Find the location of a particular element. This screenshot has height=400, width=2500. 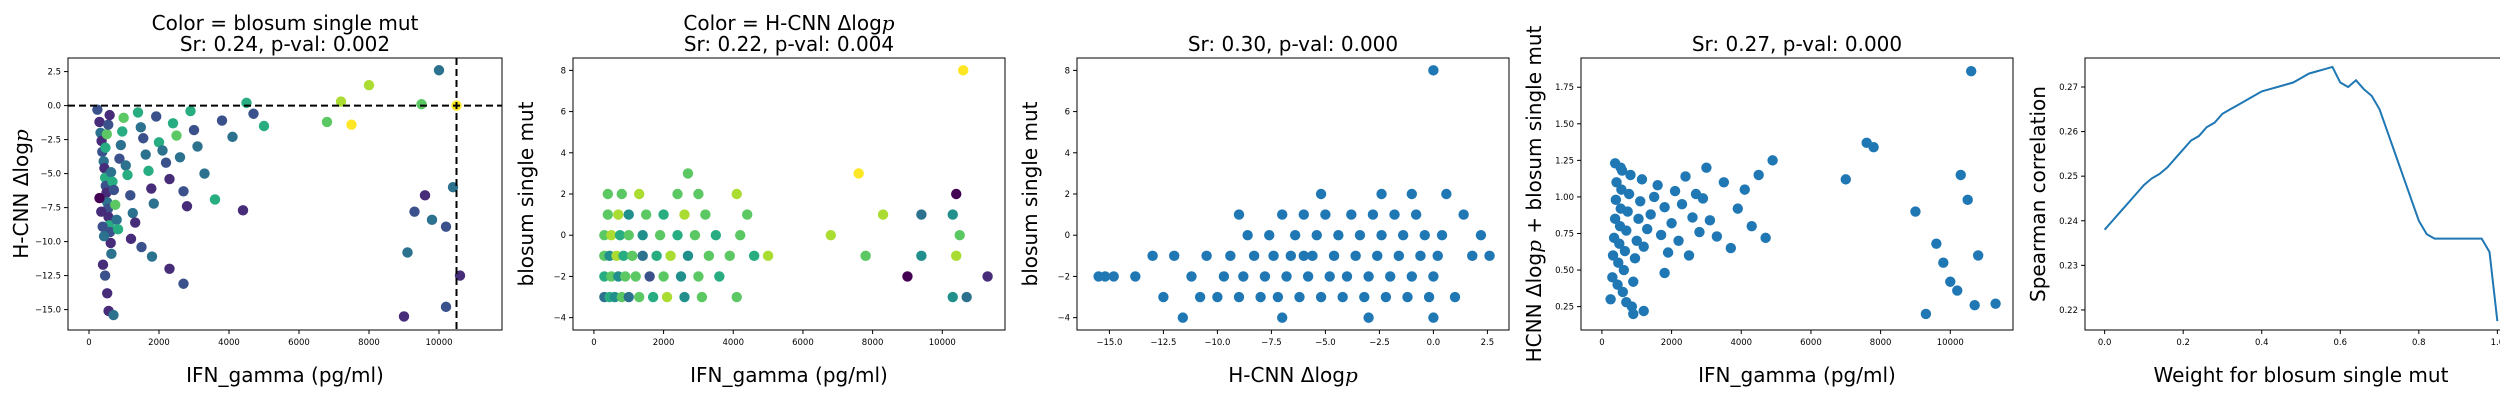

y-tick-label: −5.0 is located at coordinates (50, 175).